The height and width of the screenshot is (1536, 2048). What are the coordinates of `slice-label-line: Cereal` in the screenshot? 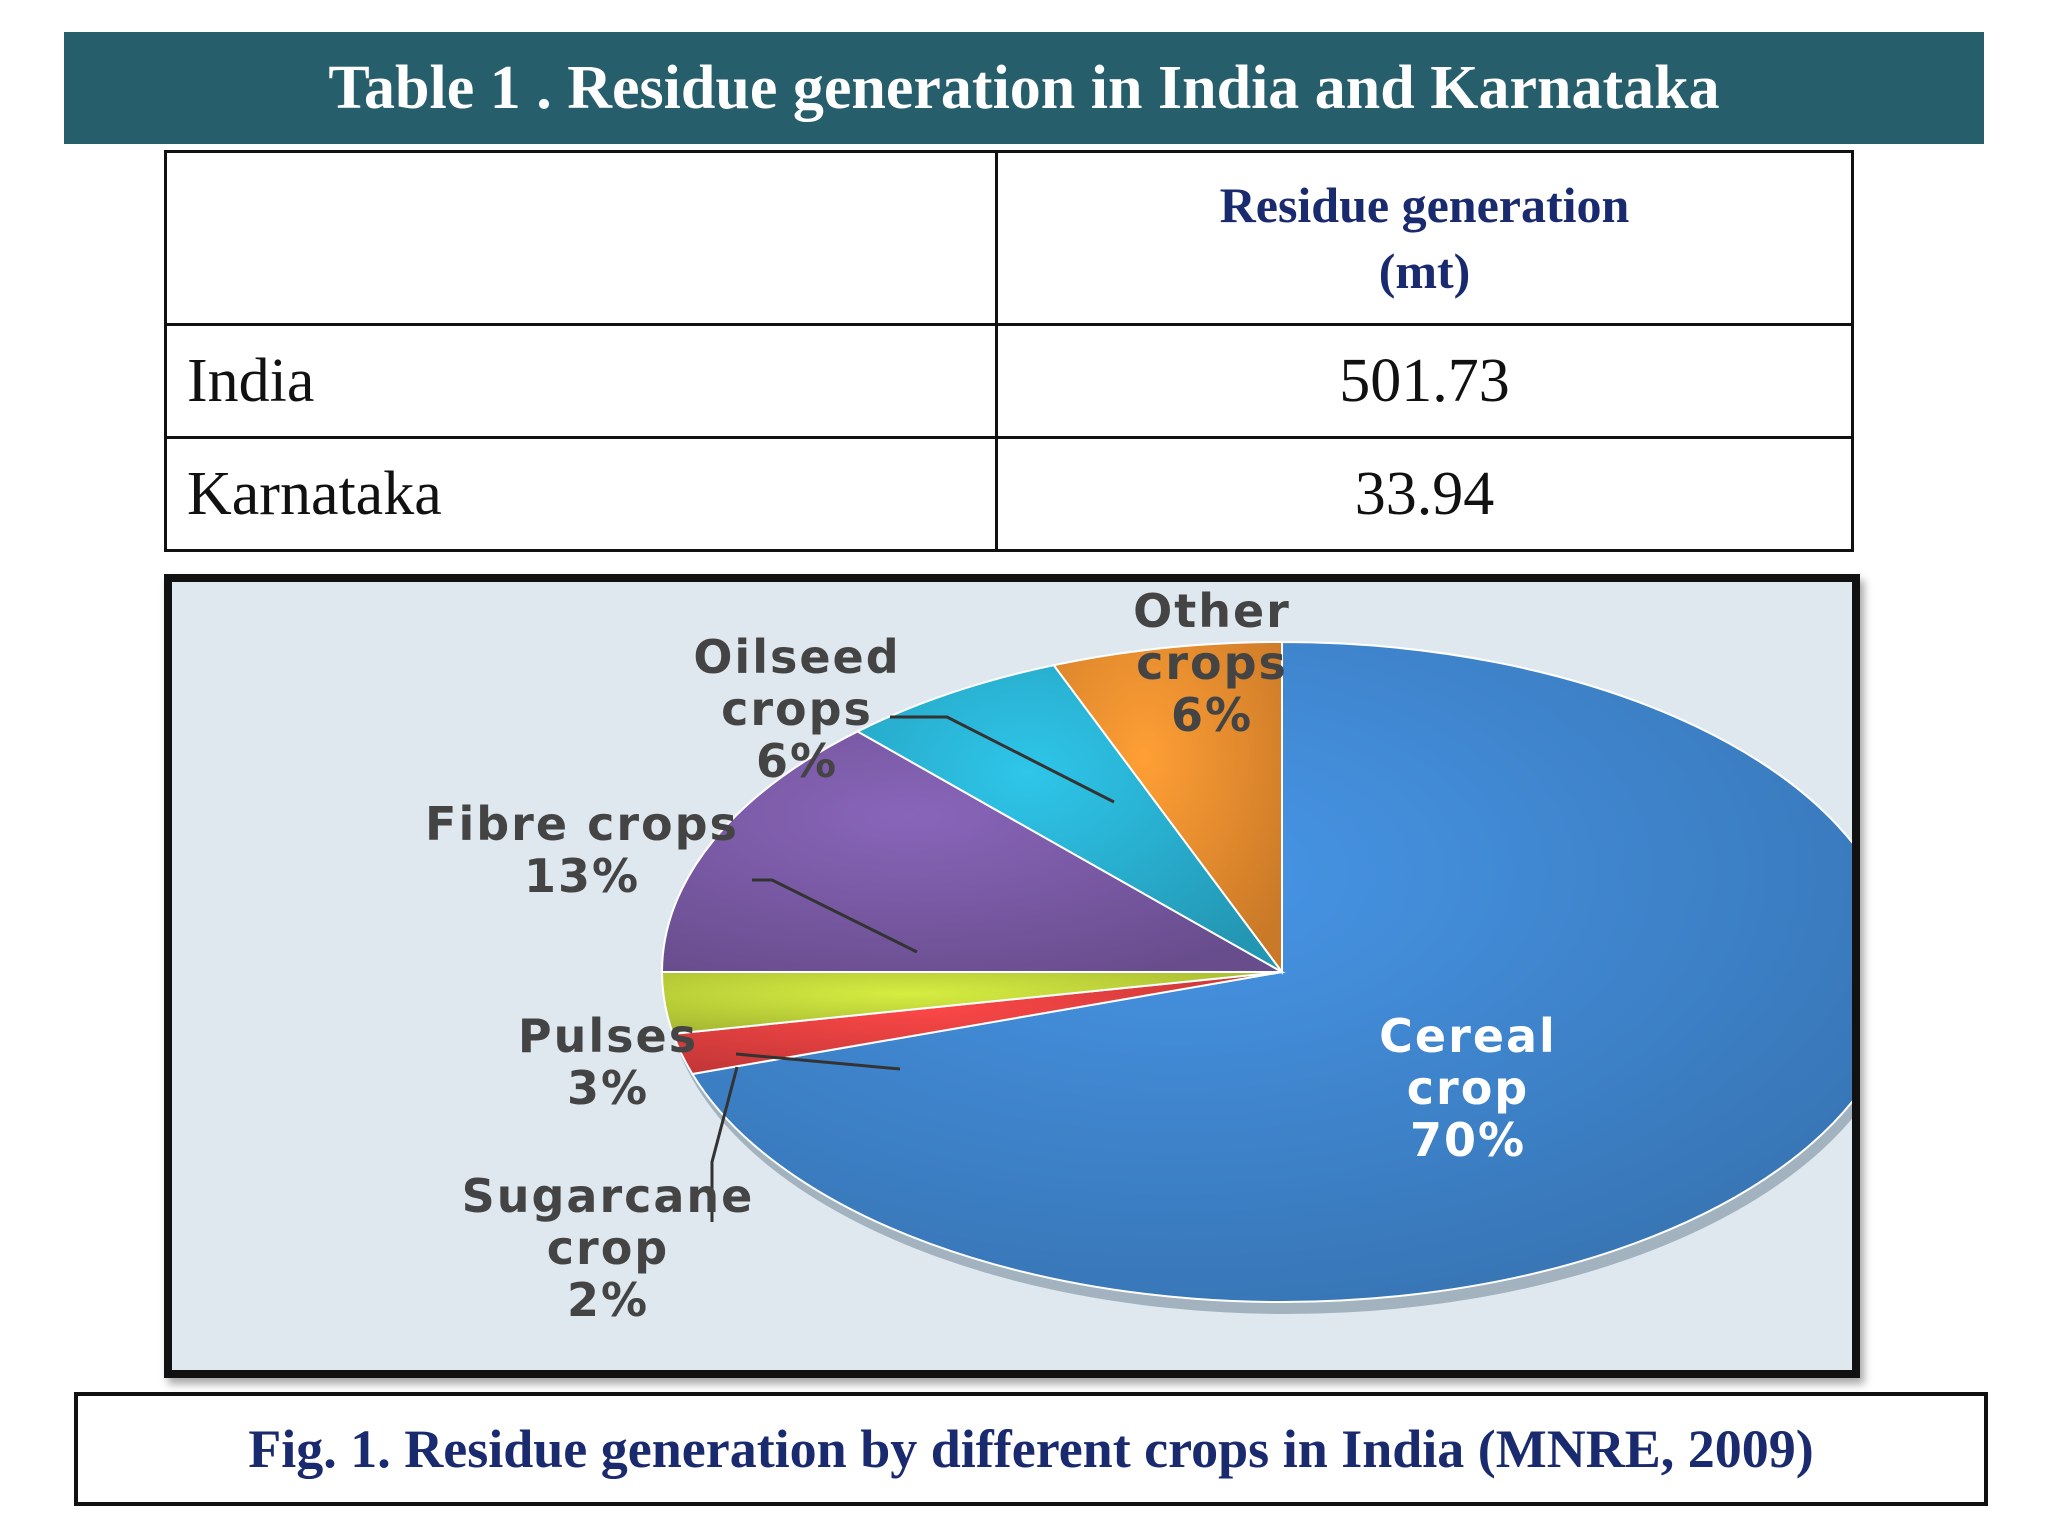 It's located at (1468, 1036).